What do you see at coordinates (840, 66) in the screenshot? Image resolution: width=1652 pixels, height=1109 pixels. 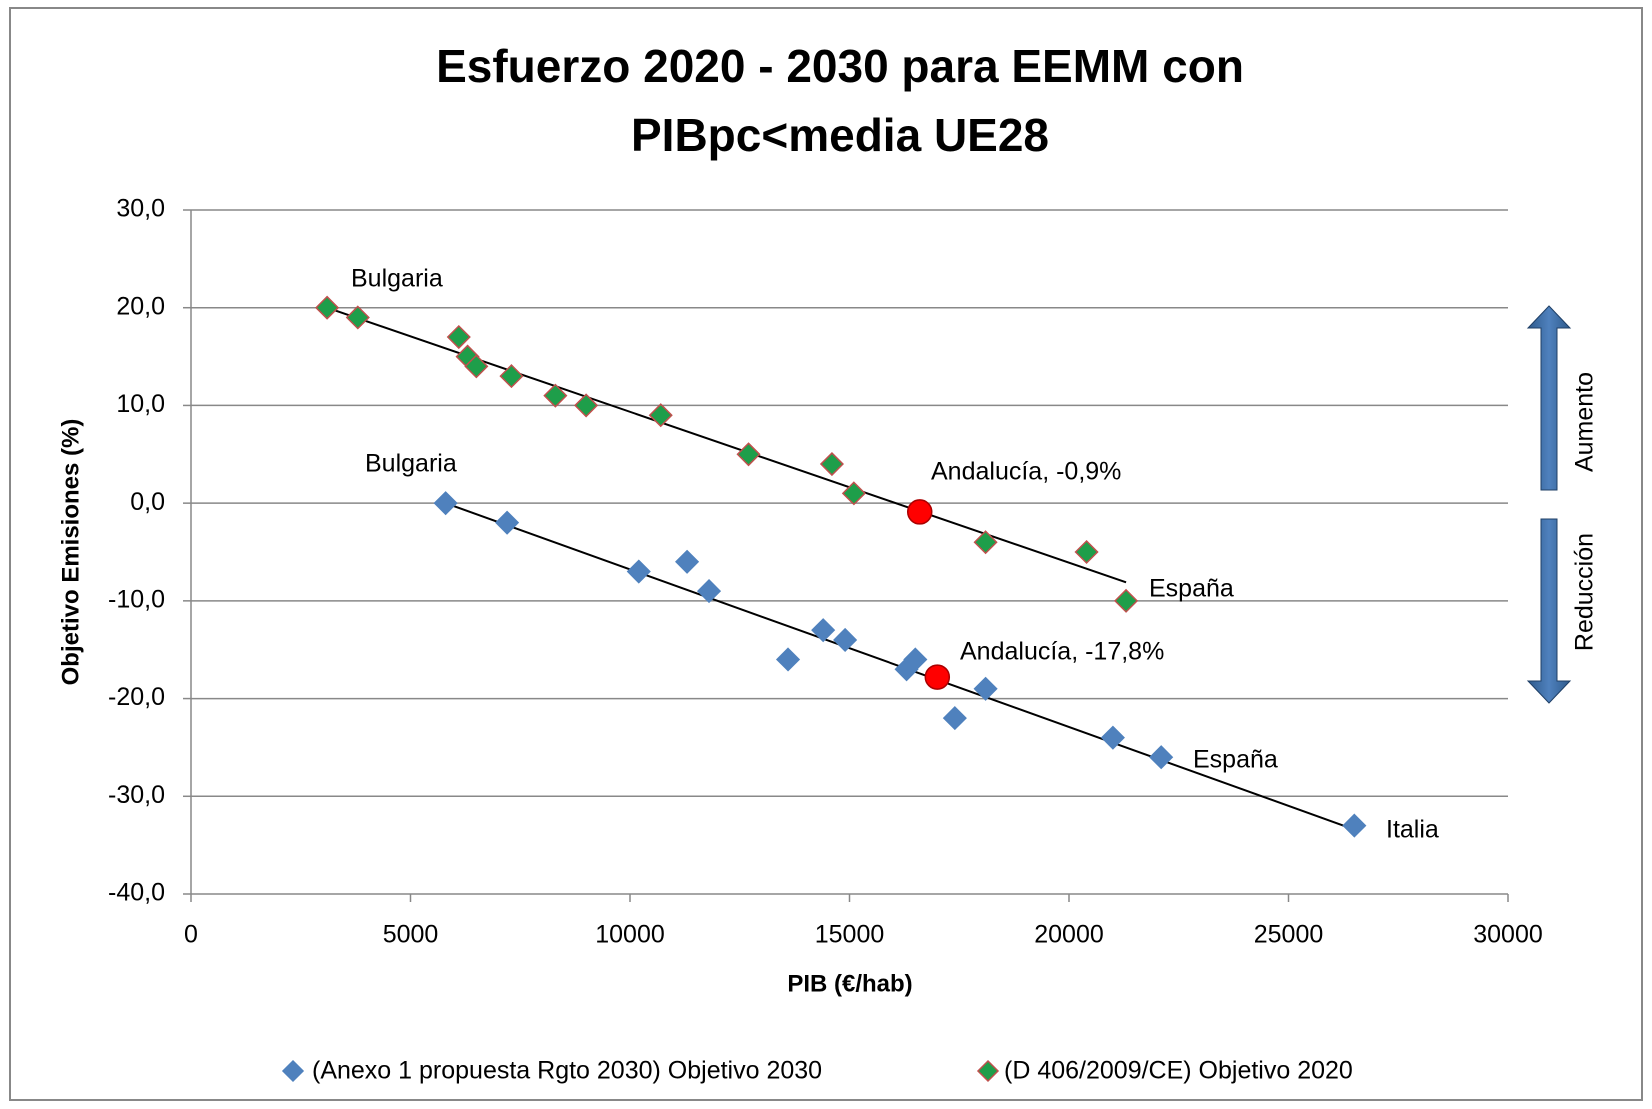 I see `chart-title: Esfuerzo 2020 - 2030 para EEMM con` at bounding box center [840, 66].